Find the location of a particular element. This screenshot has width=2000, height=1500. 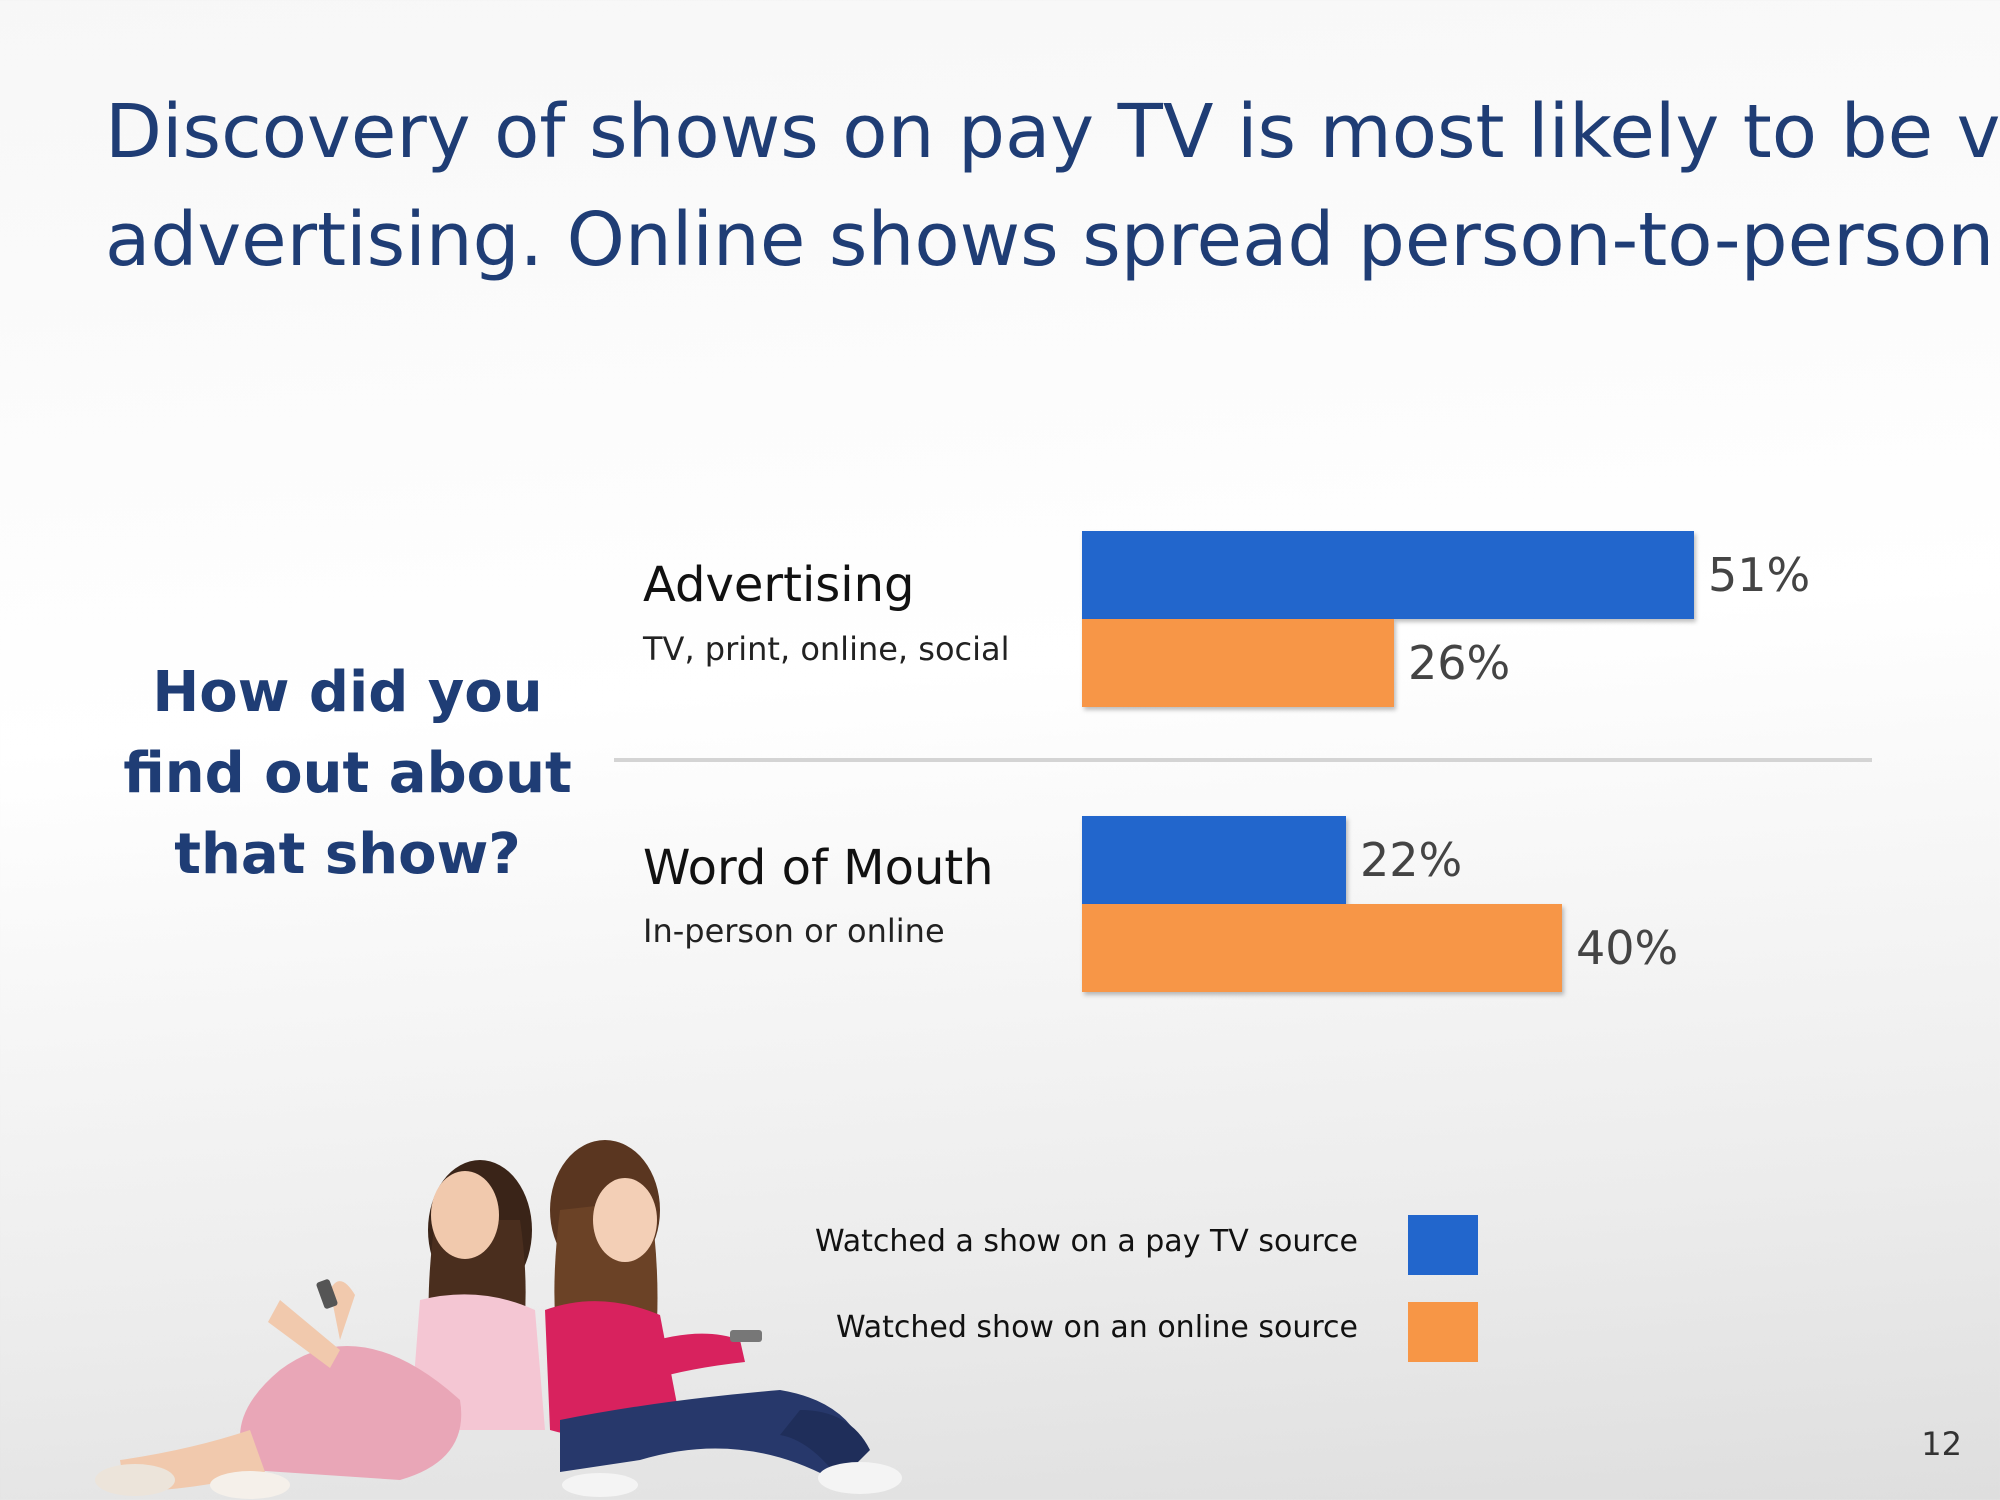

category-label-word-of-mouth: Word of Mouth is located at coordinates (818, 868).